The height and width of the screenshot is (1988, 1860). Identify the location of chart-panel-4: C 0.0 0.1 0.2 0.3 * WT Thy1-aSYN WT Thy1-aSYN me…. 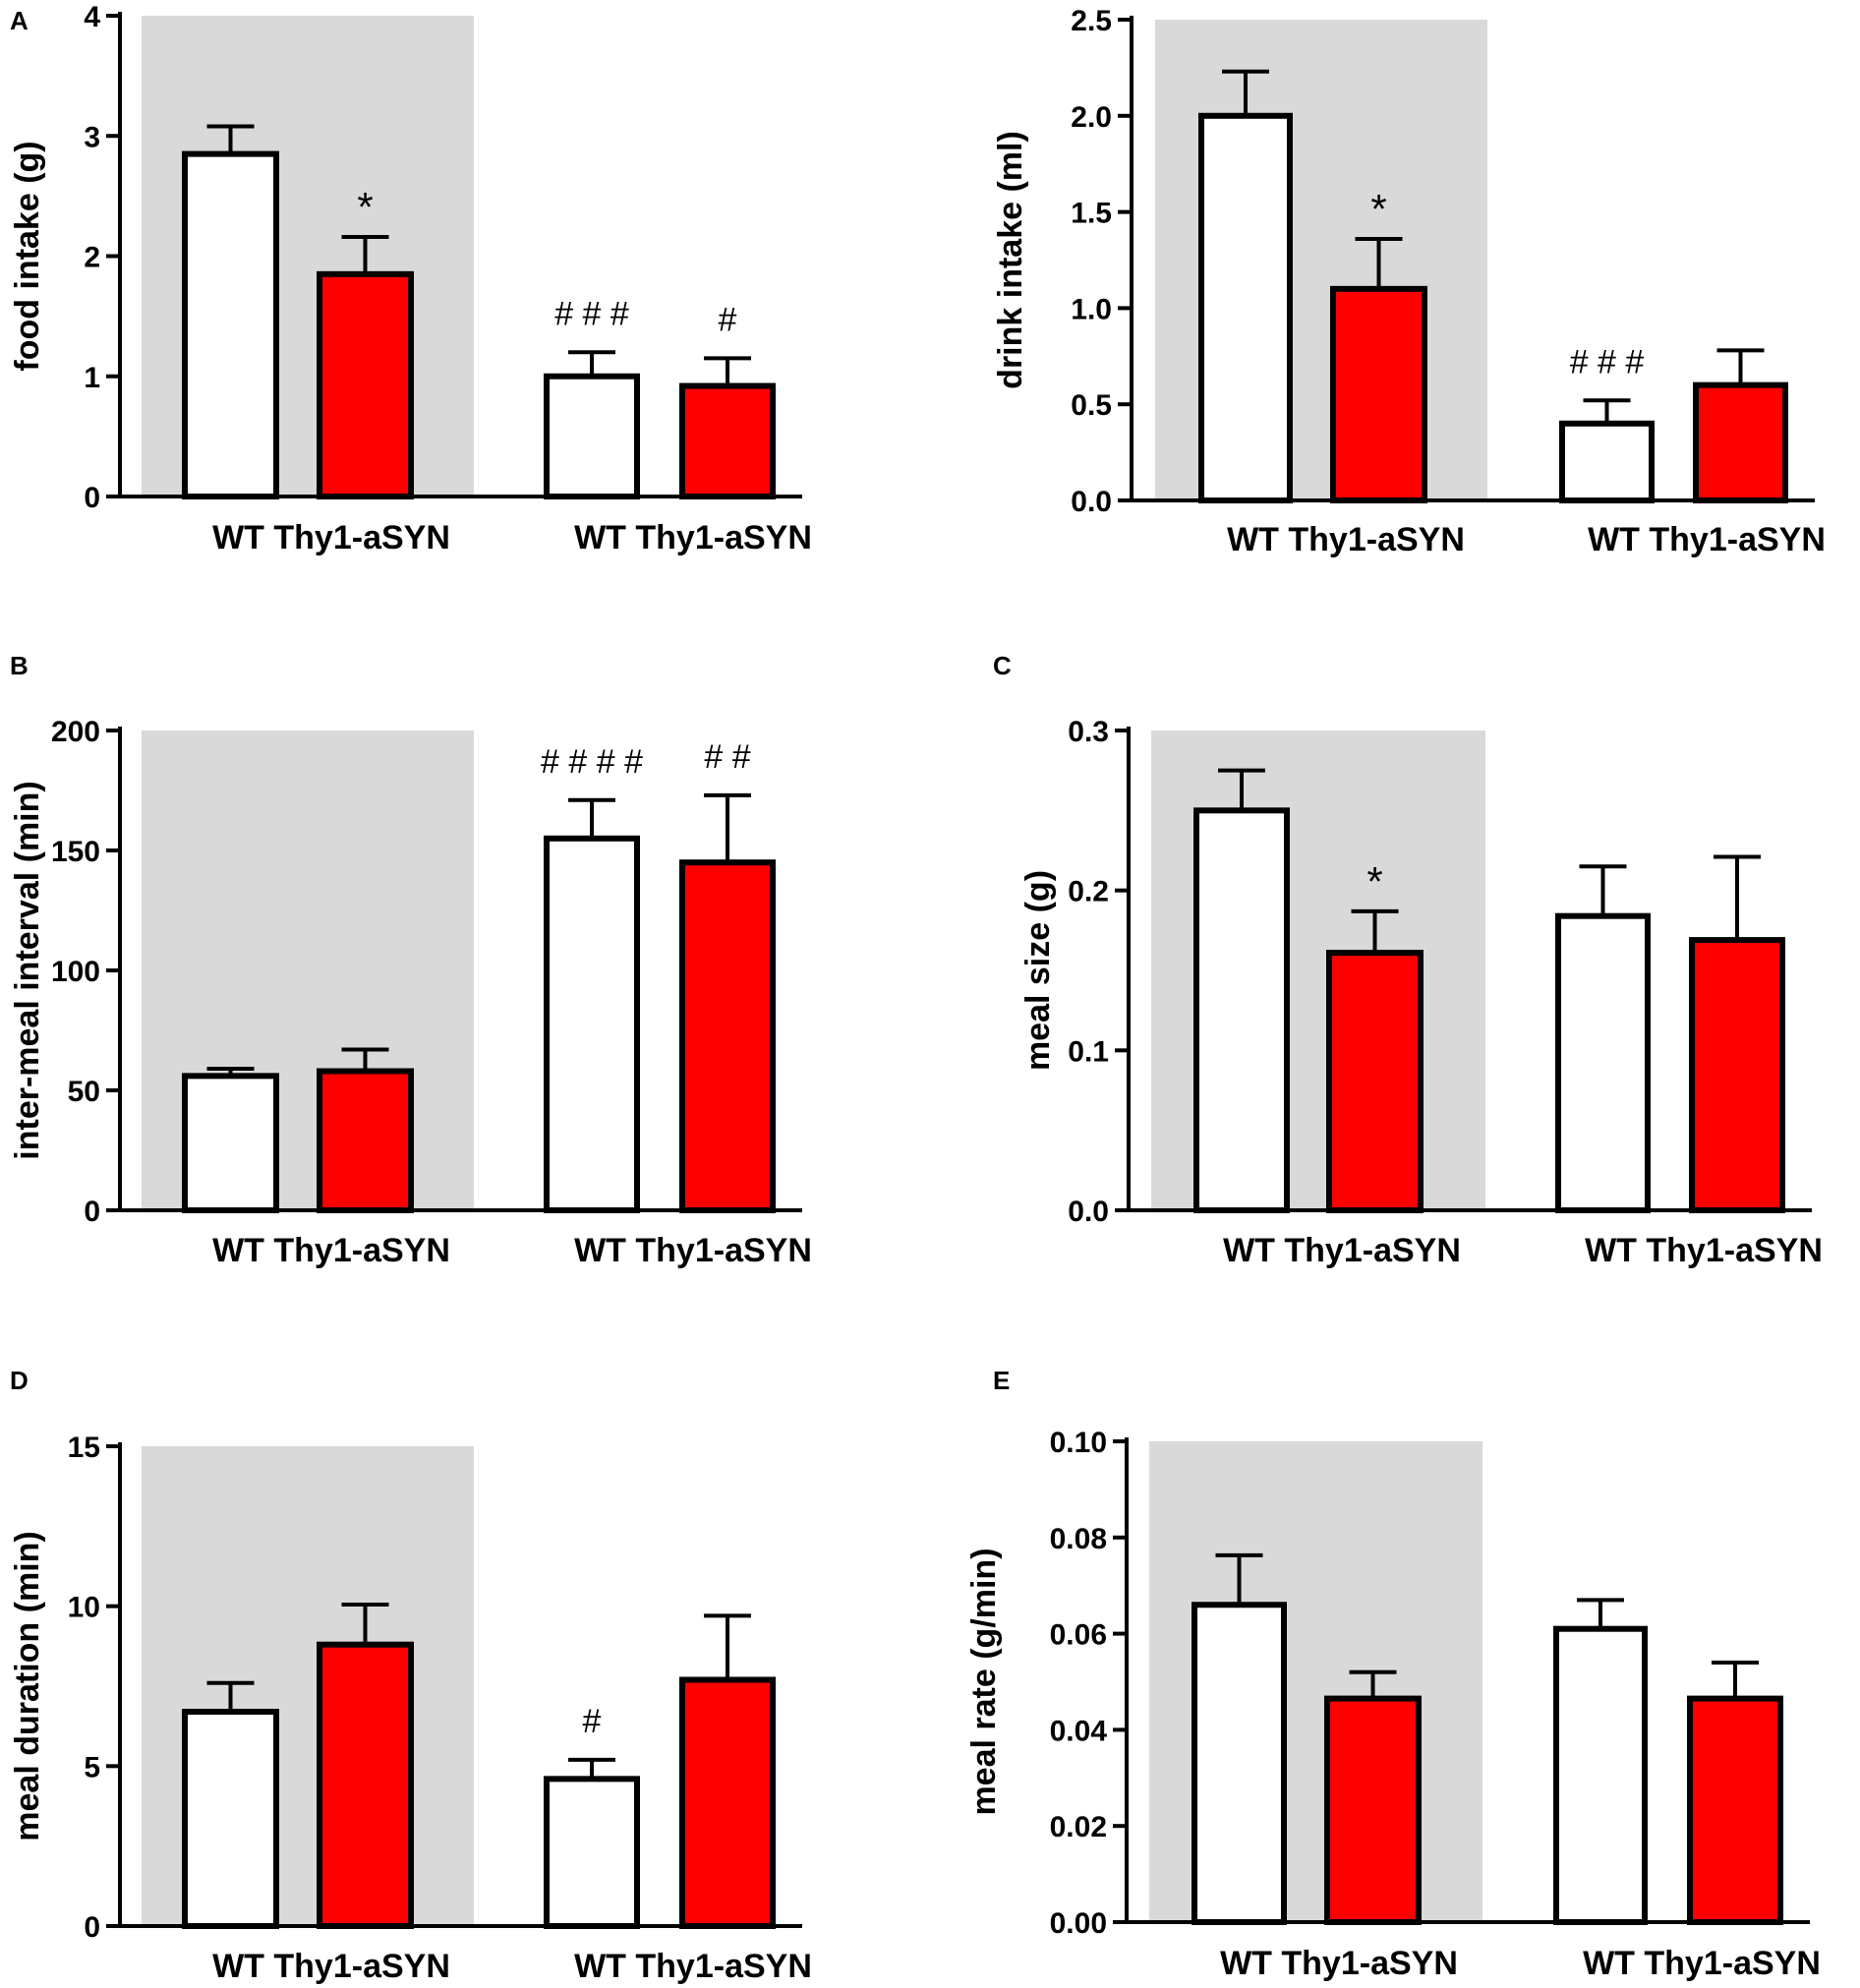
(1408, 960).